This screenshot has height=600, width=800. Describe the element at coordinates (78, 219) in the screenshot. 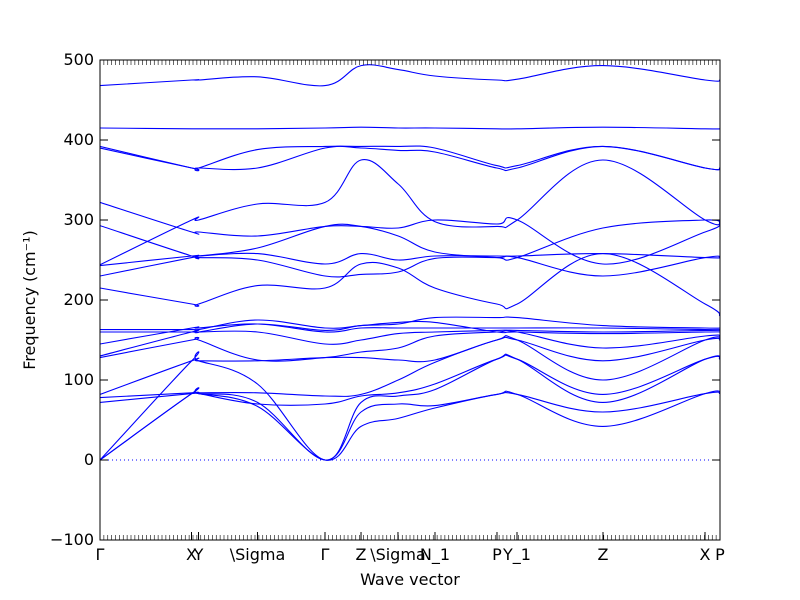

I see `y-tick-label: 300` at that location.